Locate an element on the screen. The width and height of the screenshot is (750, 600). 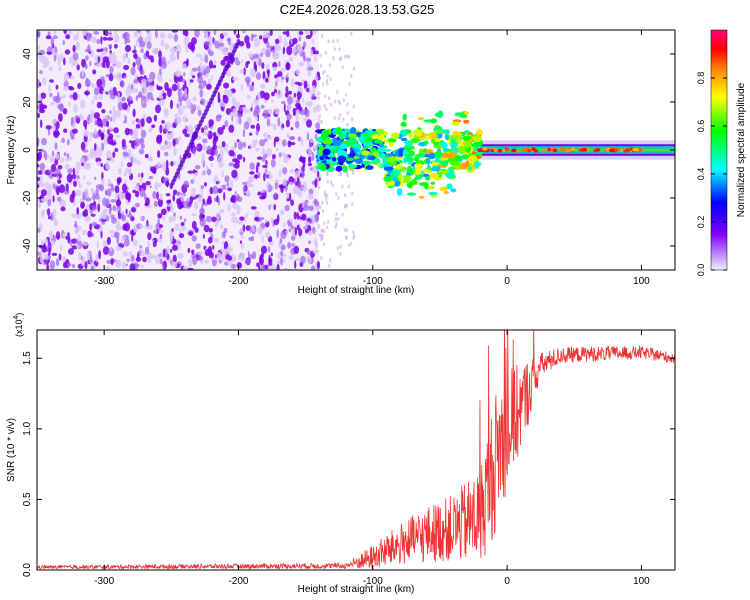
colorbar-tick-label: 0.8 is located at coordinates (701, 78).